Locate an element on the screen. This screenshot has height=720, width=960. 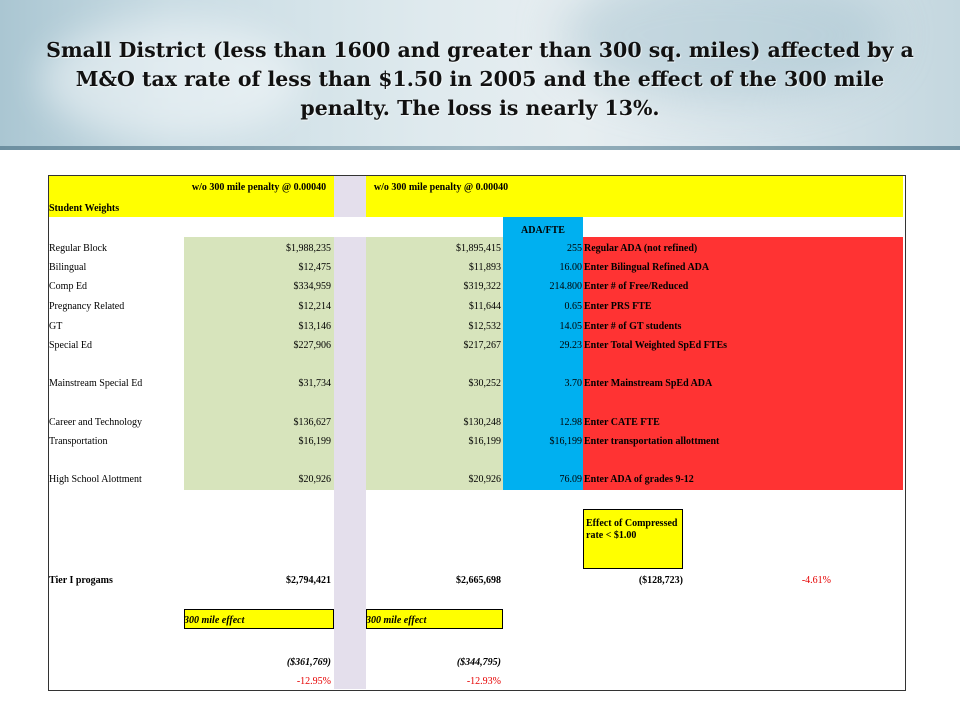
row-value-col2: $30,252 is located at coordinates (485, 383).